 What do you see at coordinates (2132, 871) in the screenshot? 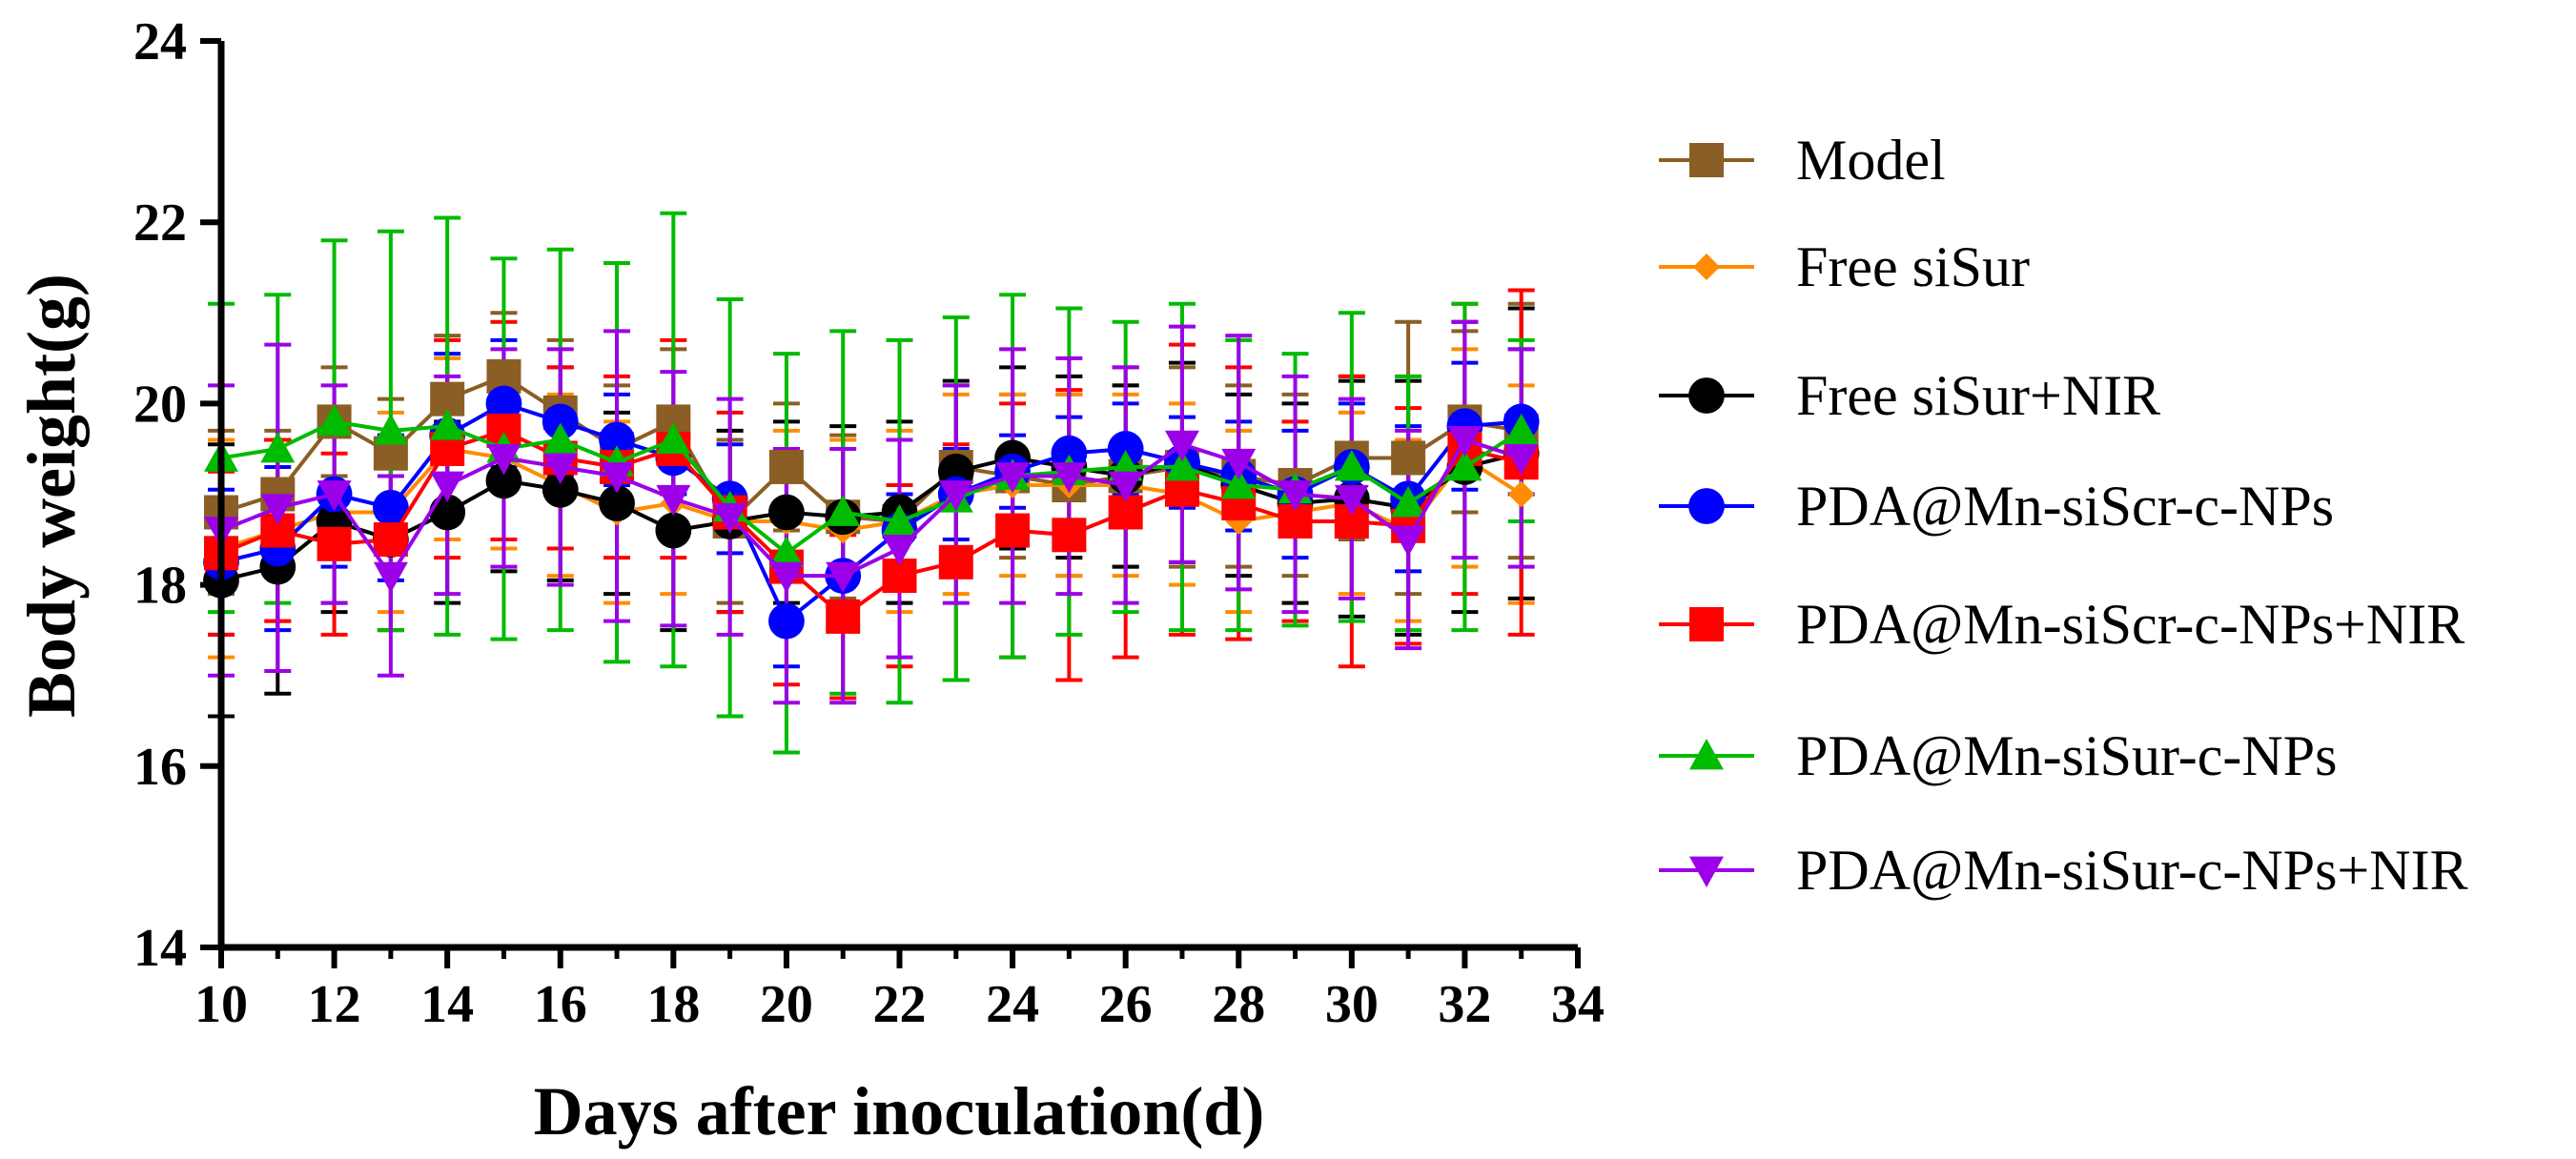
I see `legend-label: PDA@Mn-siSur-c-NPs+NIR` at bounding box center [2132, 871].